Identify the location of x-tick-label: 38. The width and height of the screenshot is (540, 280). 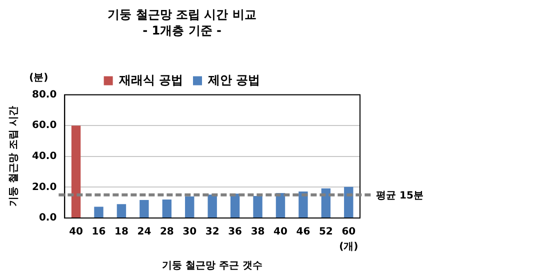
(257, 232).